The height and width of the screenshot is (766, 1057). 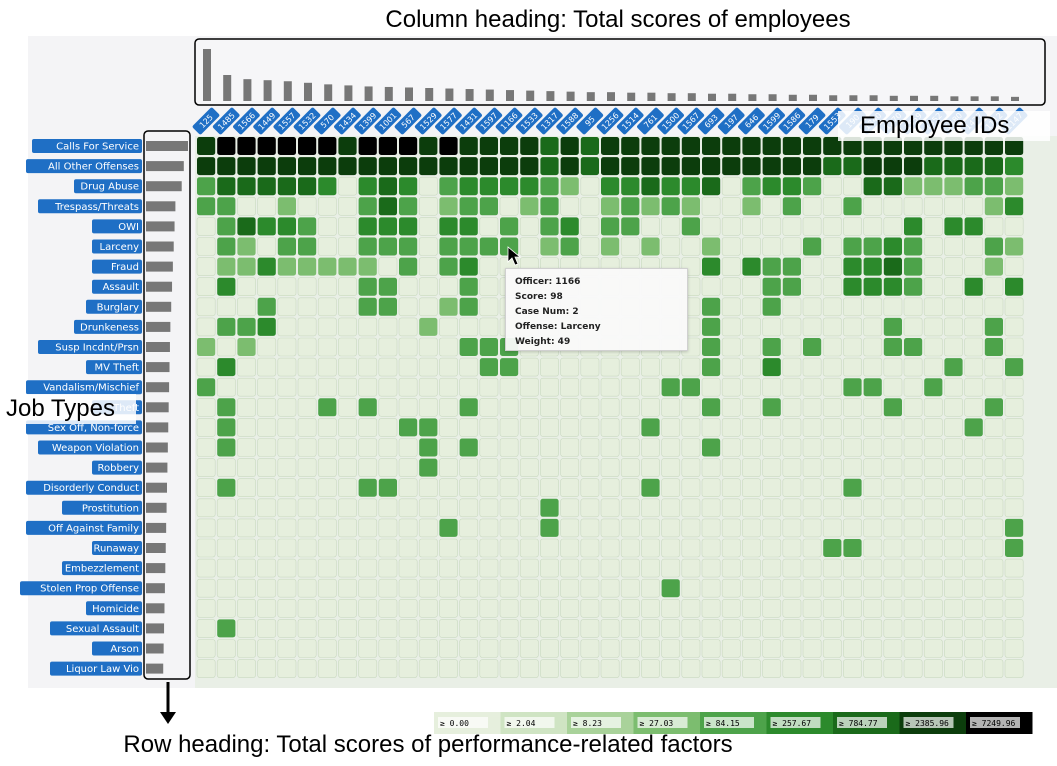 What do you see at coordinates (953, 407) in the screenshot?
I see `cell-r13-c37` at bounding box center [953, 407].